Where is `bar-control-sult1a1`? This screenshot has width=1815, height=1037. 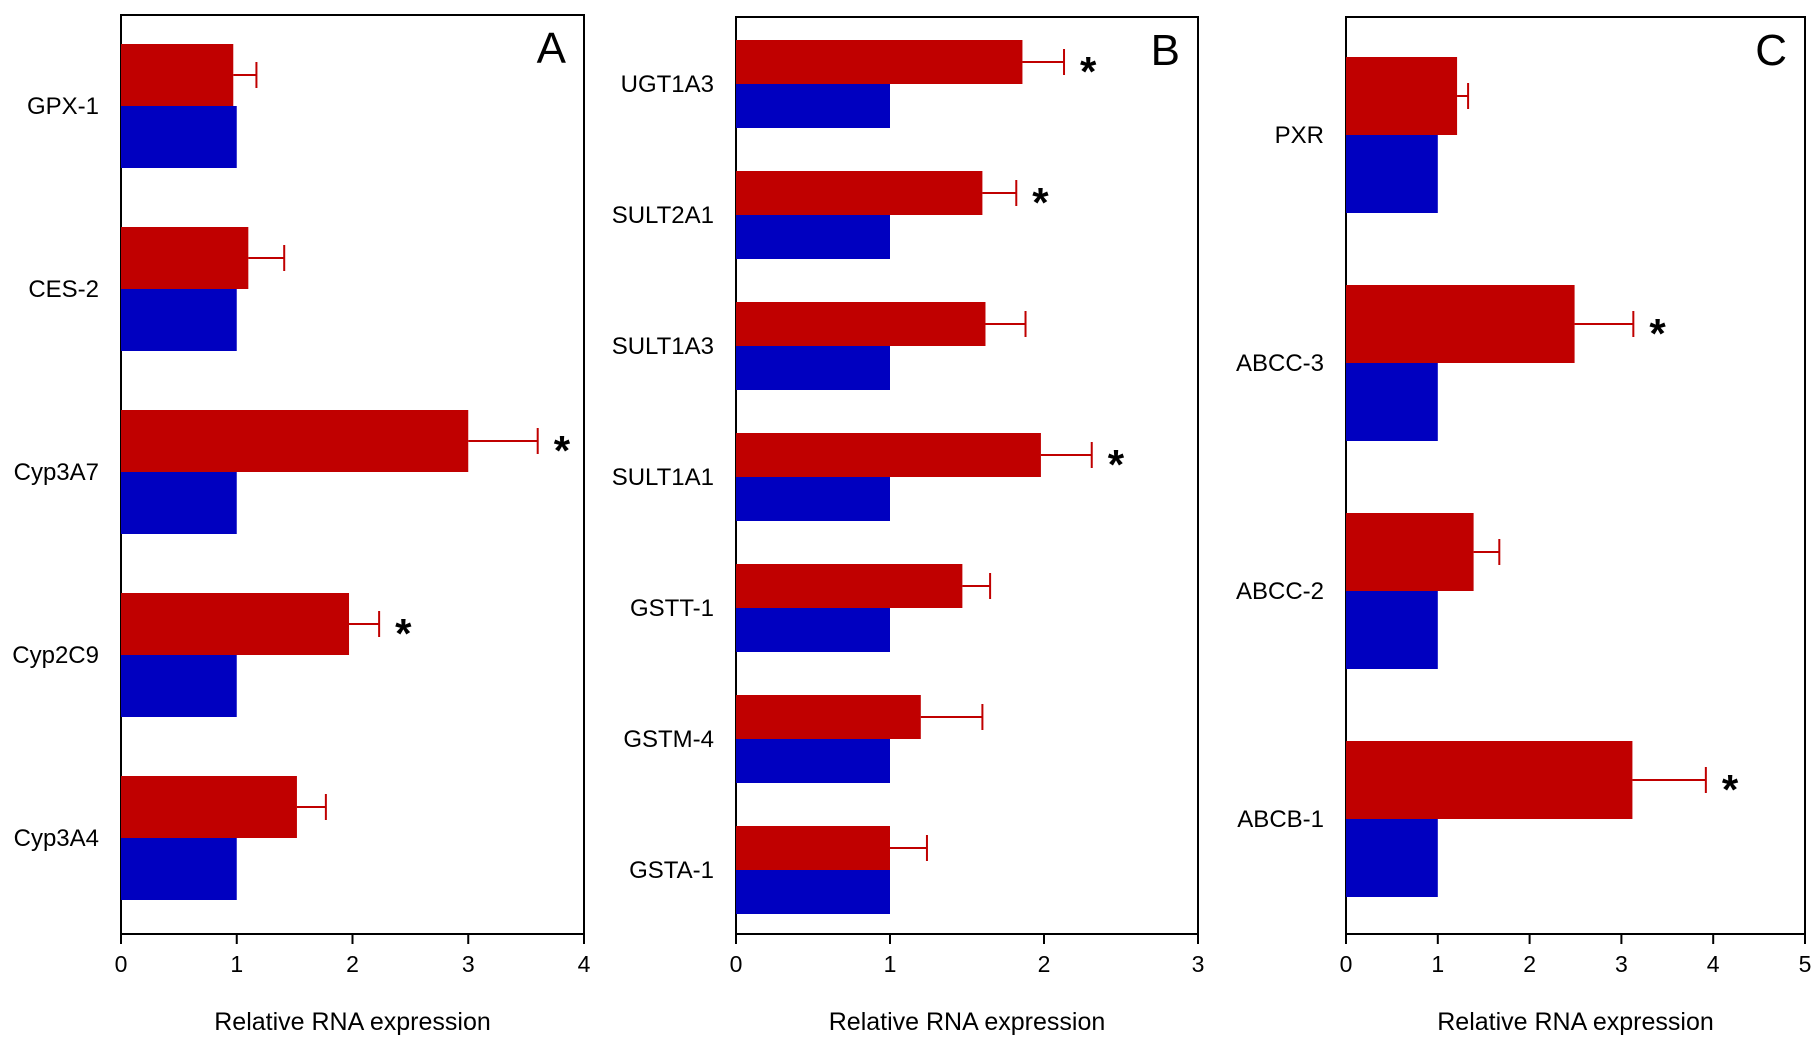 bar-control-sult1a1 is located at coordinates (813, 499).